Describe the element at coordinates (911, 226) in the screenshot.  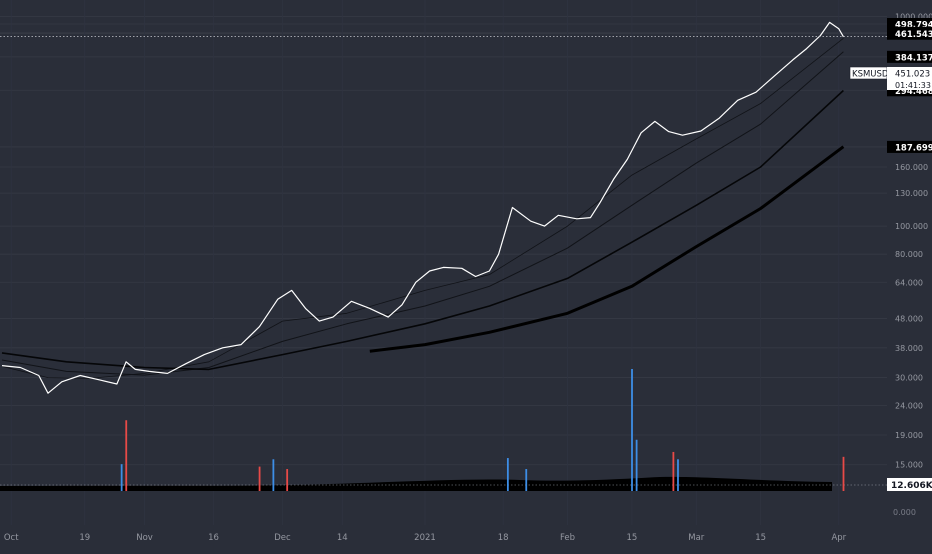
I see `price-tick-label: 100.000` at that location.